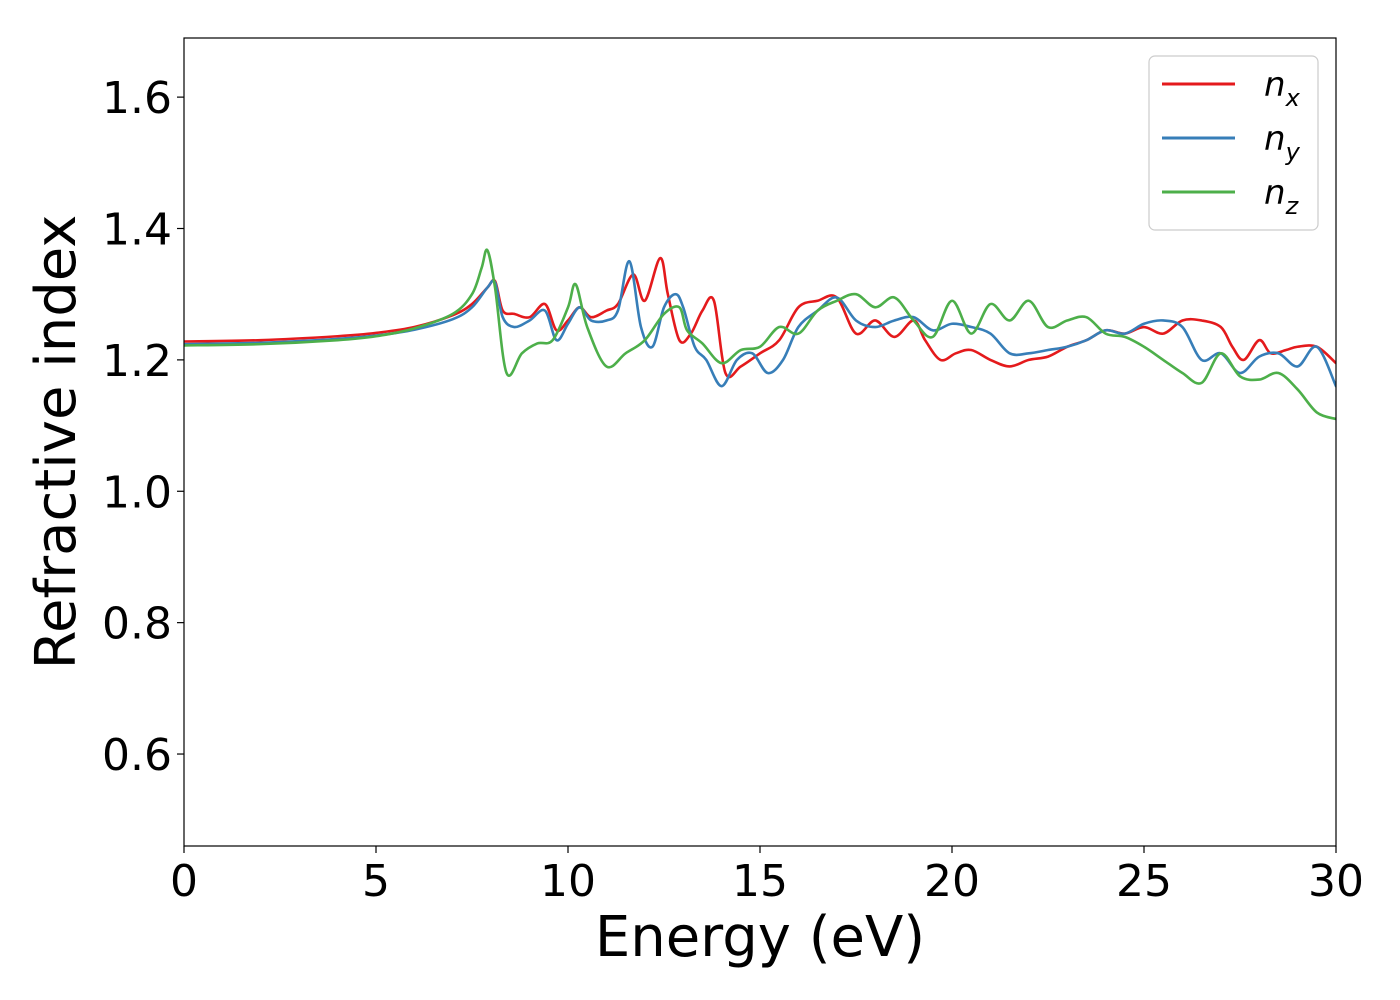 The height and width of the screenshot is (1000, 1400). What do you see at coordinates (760, 881) in the screenshot?
I see `x-tick-label: 15` at bounding box center [760, 881].